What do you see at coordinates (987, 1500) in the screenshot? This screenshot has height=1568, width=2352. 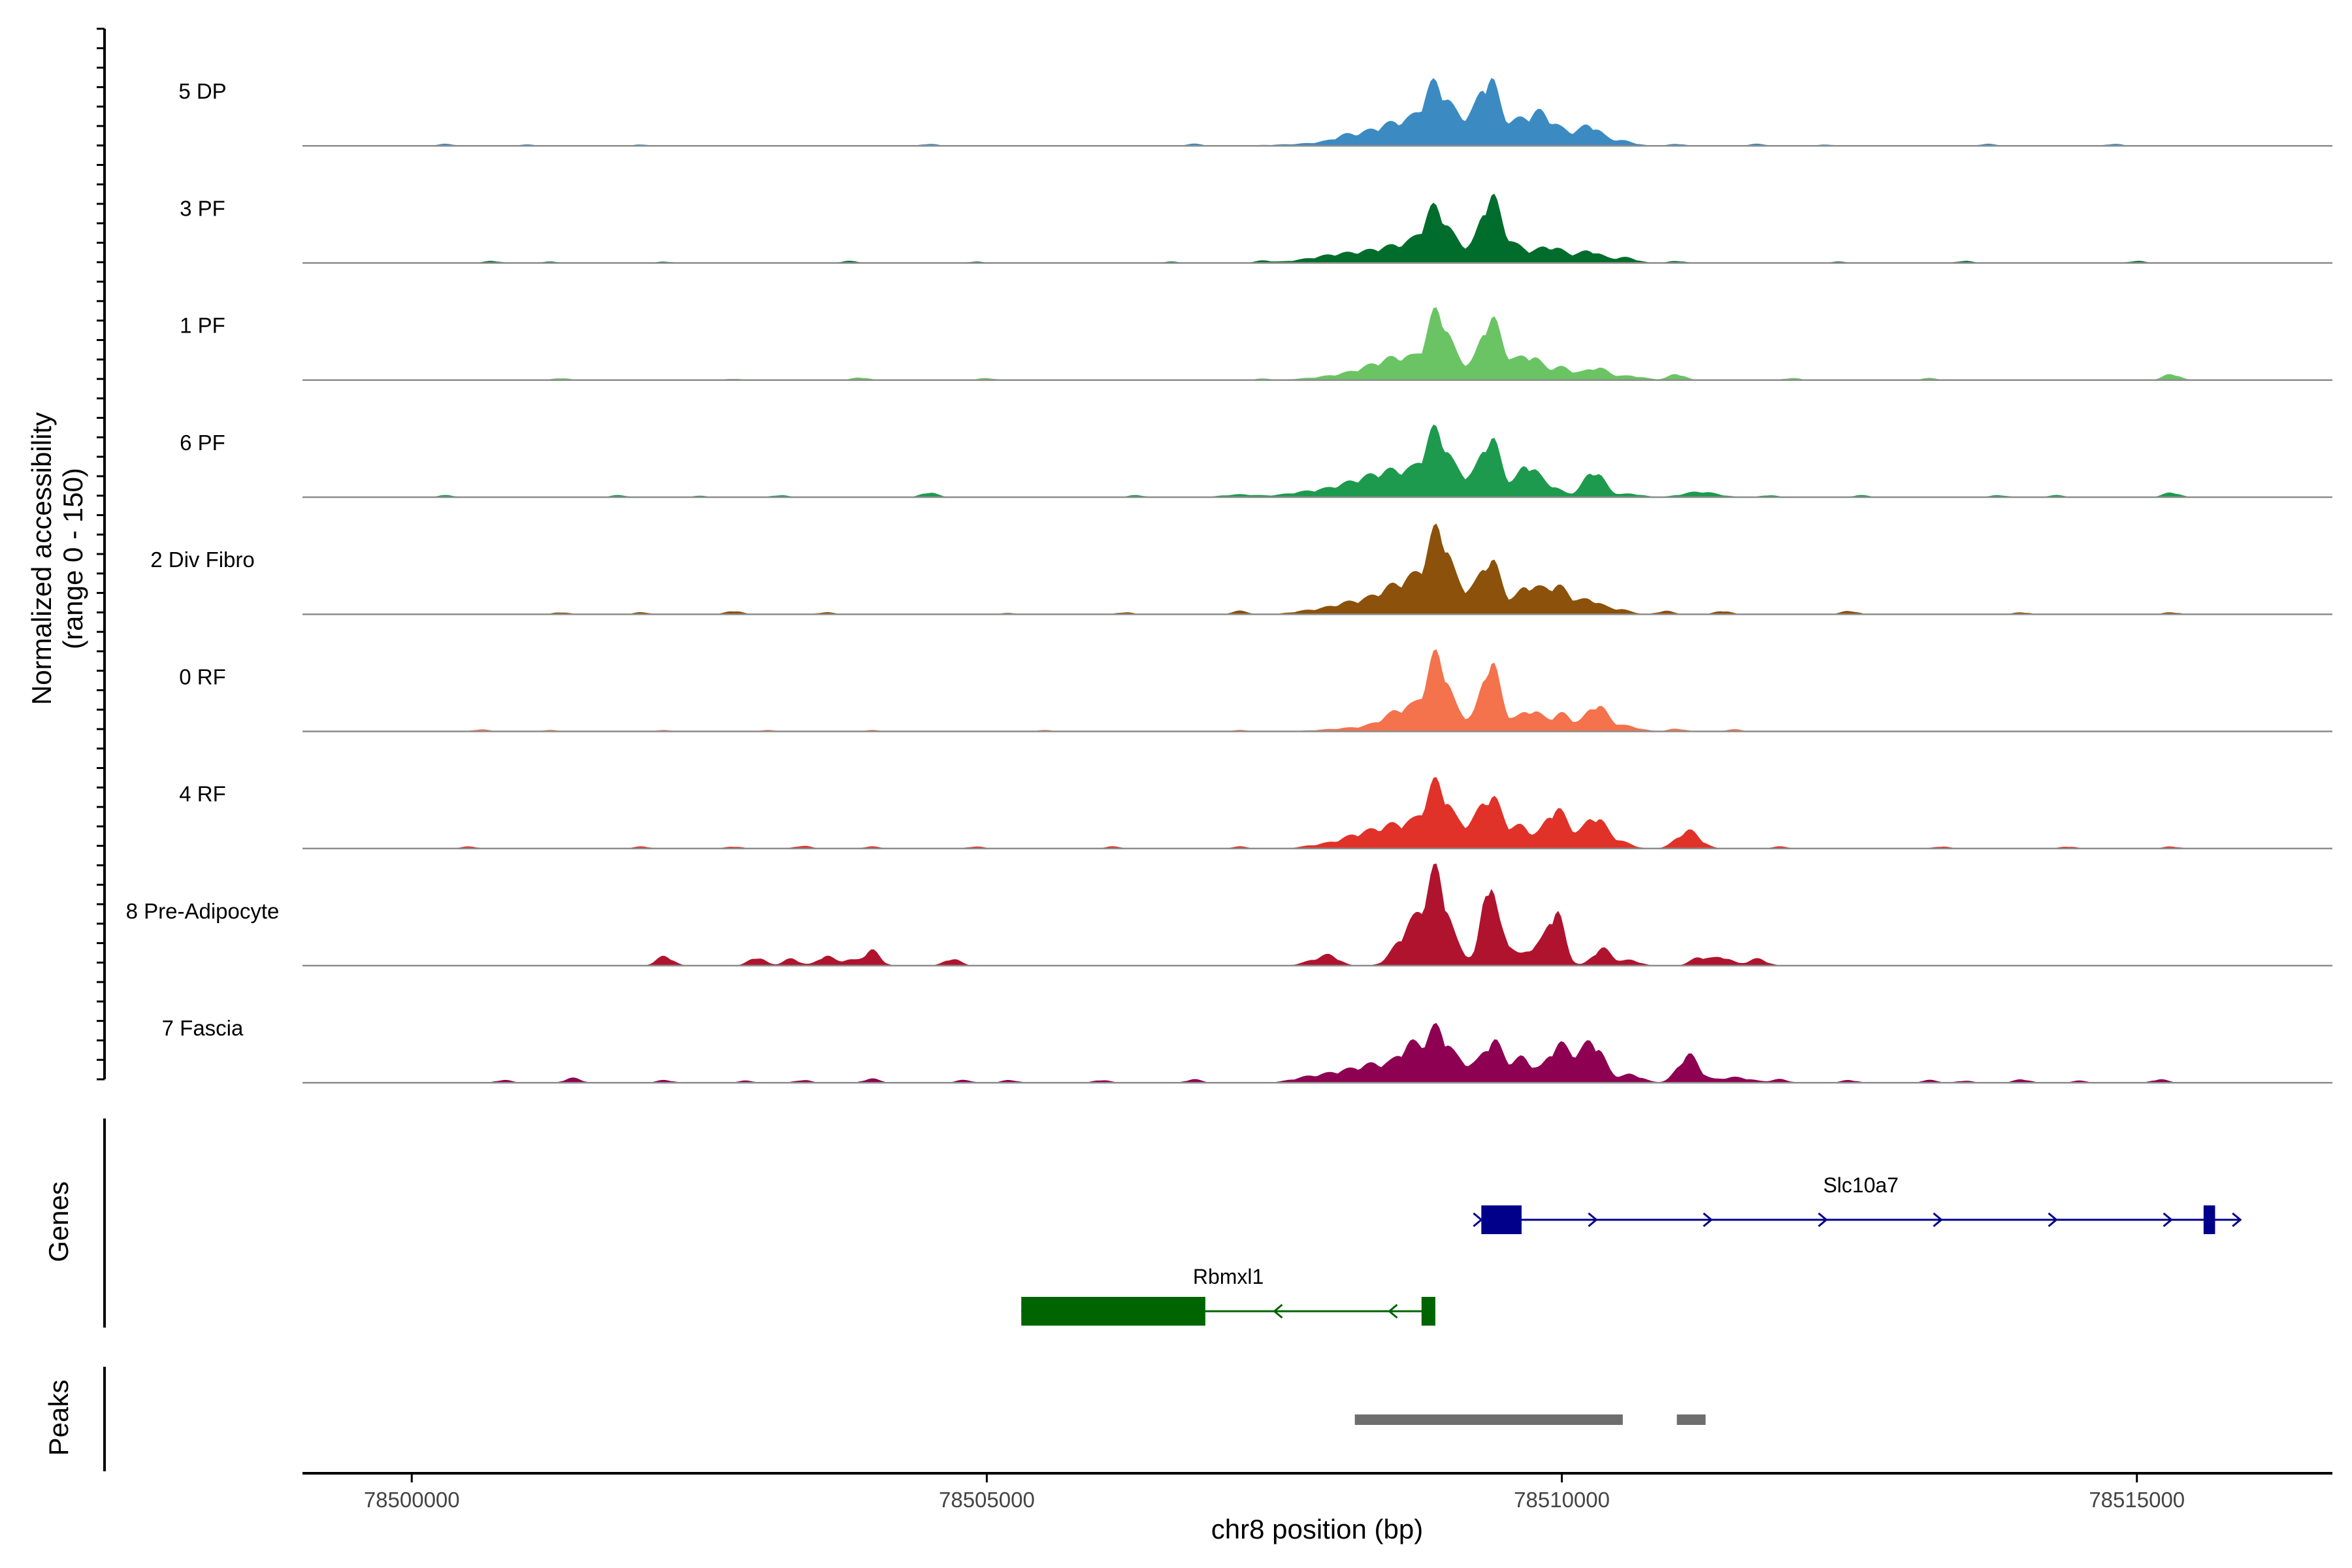 I see `x-tick-label: 78505000` at bounding box center [987, 1500].